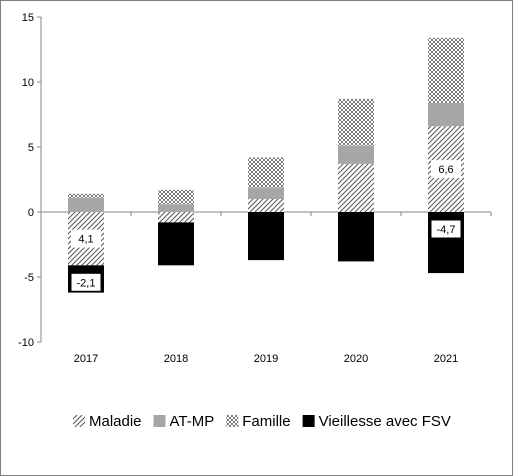  Describe the element at coordinates (356, 237) in the screenshot. I see `bar-vieillesse-avec-fsv-2020` at that location.